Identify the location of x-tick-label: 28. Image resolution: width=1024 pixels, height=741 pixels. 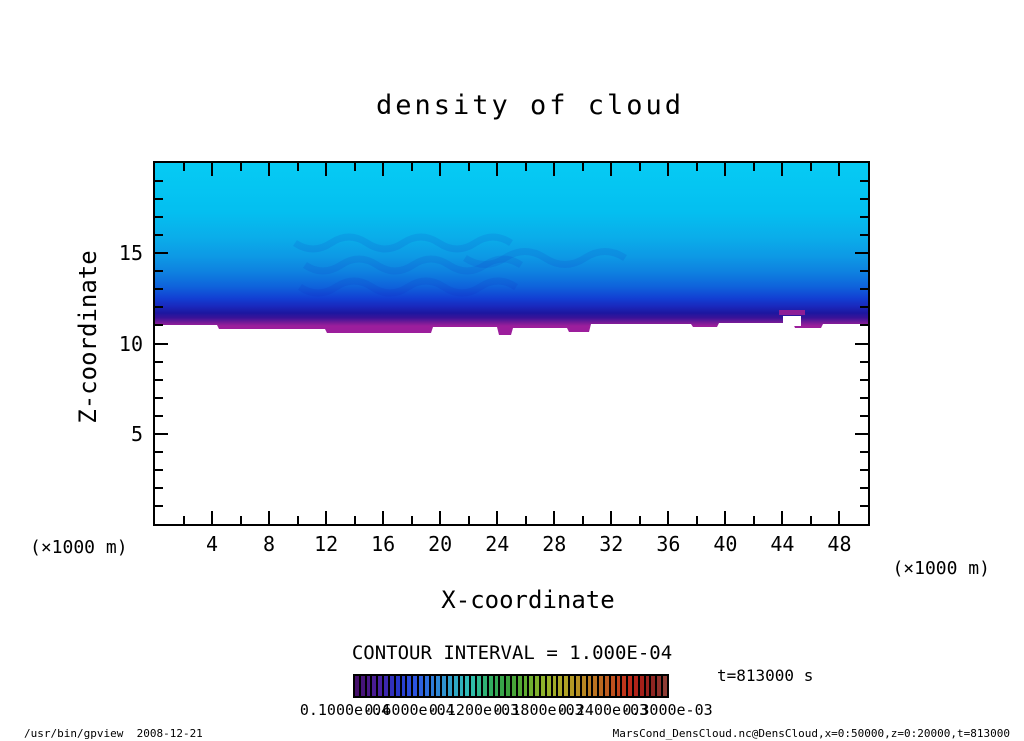
(554, 544).